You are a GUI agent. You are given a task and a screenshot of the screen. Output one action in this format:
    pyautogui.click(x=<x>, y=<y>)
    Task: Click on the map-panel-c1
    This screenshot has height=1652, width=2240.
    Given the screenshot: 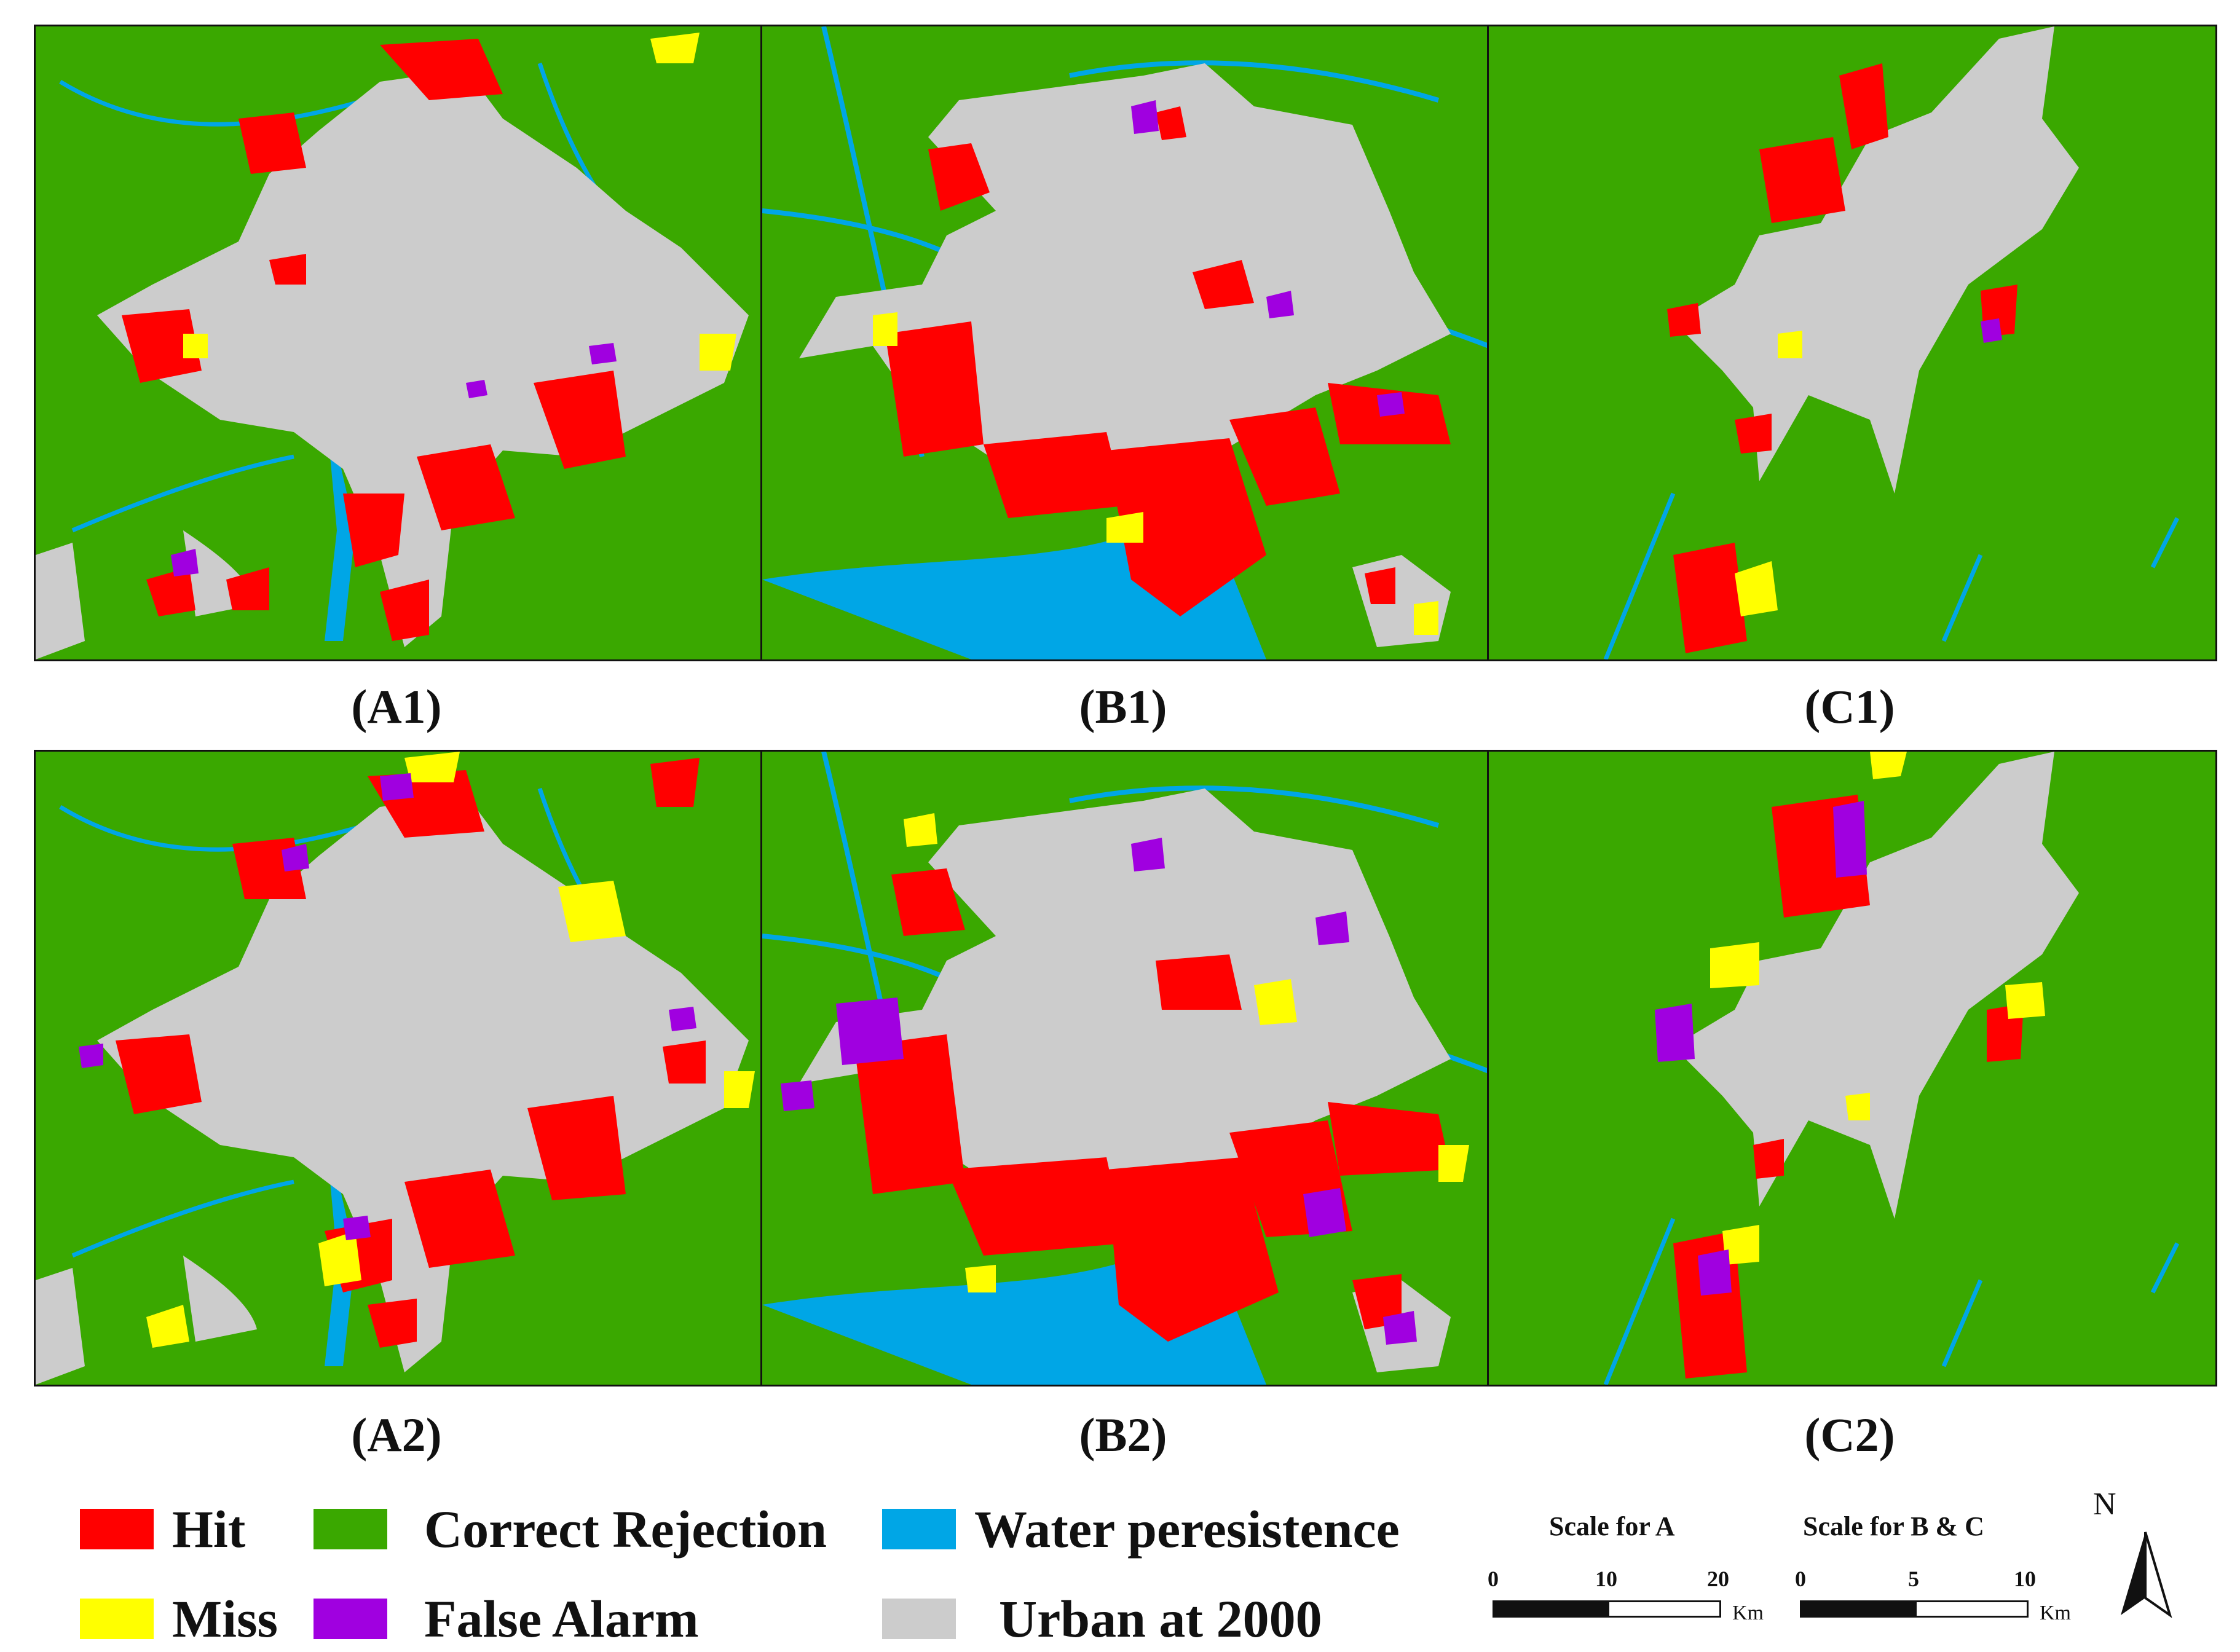 What is the action you would take?
    pyautogui.click(x=1852, y=343)
    